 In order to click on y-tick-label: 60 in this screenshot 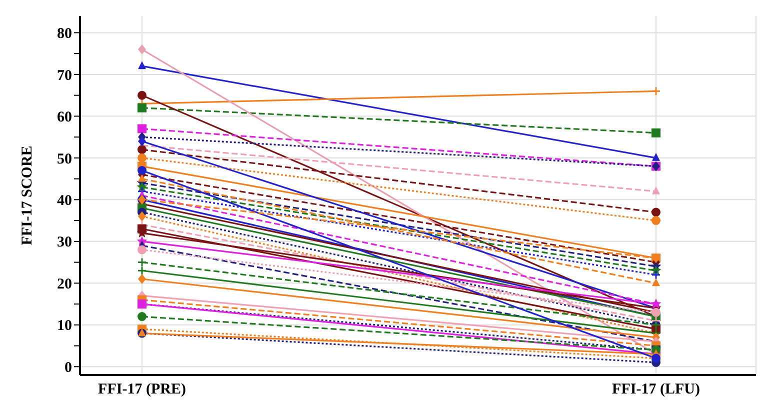, I will do `click(64, 118)`.